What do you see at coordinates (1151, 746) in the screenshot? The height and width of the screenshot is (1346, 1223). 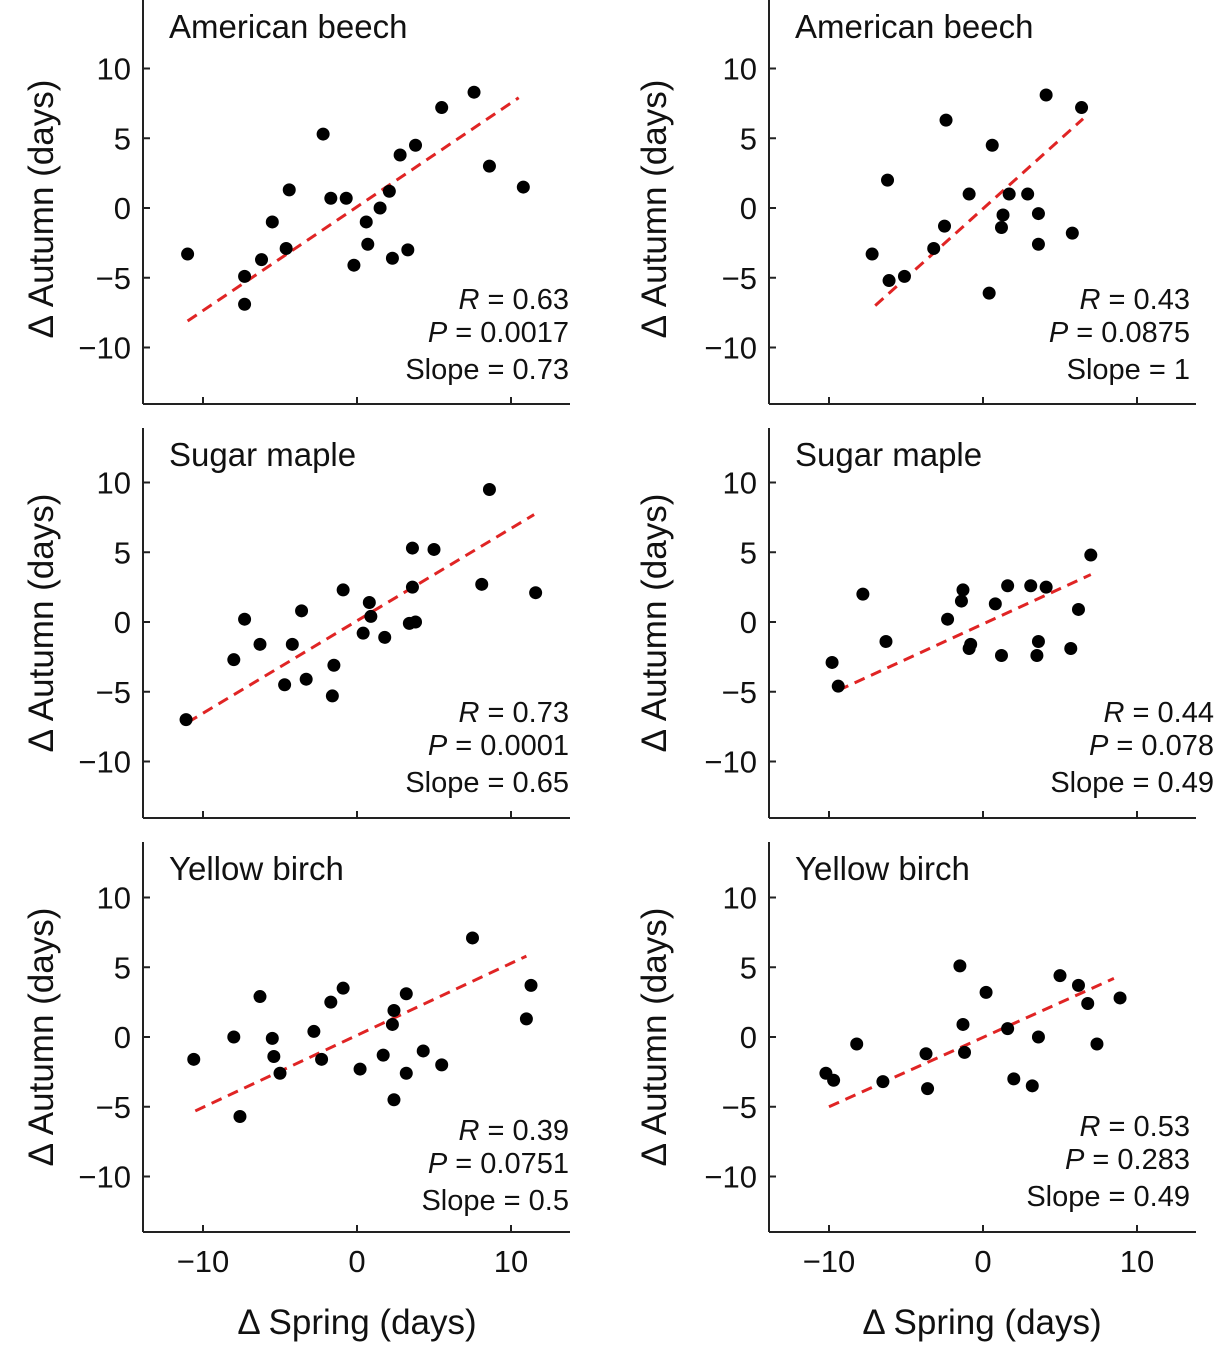 I see `p-statistic: P = 0.078` at bounding box center [1151, 746].